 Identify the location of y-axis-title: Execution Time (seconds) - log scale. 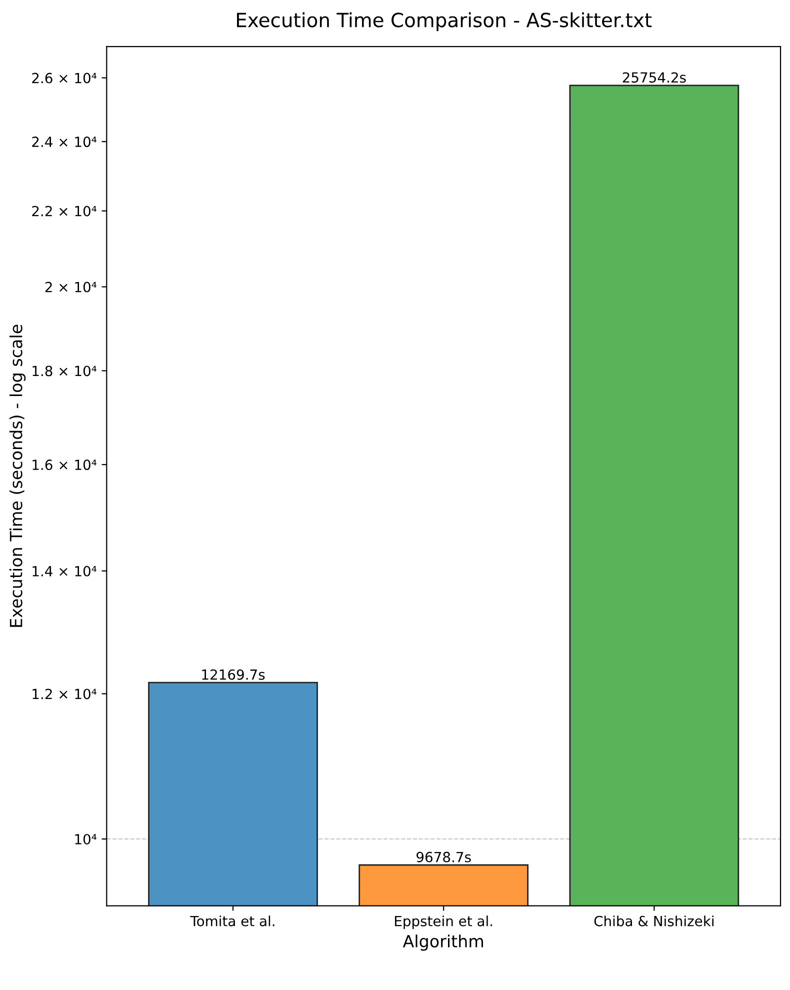
(17, 475).